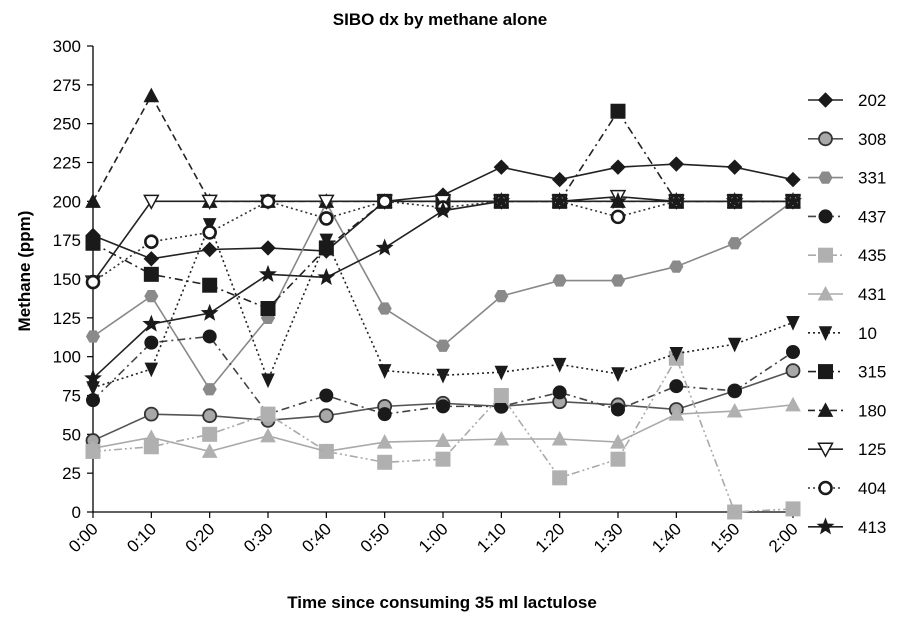  I want to click on legend-label: 437, so click(872, 216).